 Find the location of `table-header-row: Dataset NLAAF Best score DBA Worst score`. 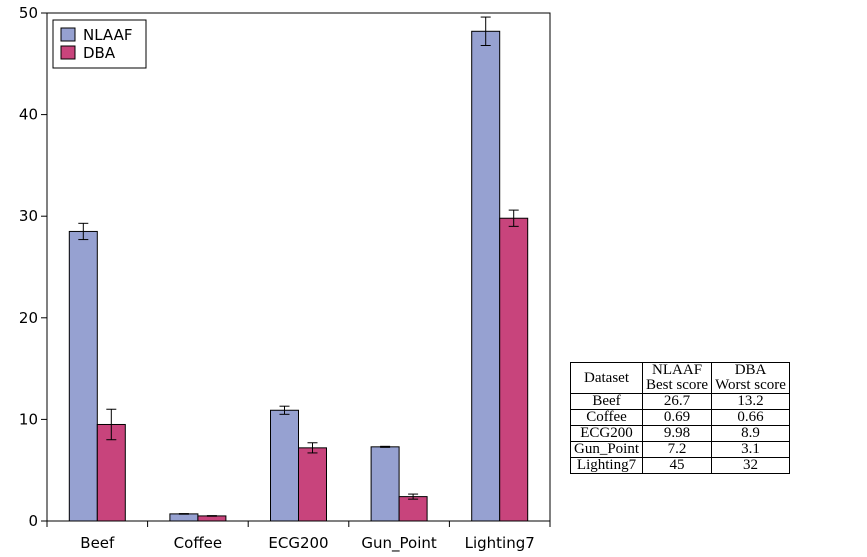

table-header-row: Dataset NLAAF Best score DBA Worst score is located at coordinates (679, 378).